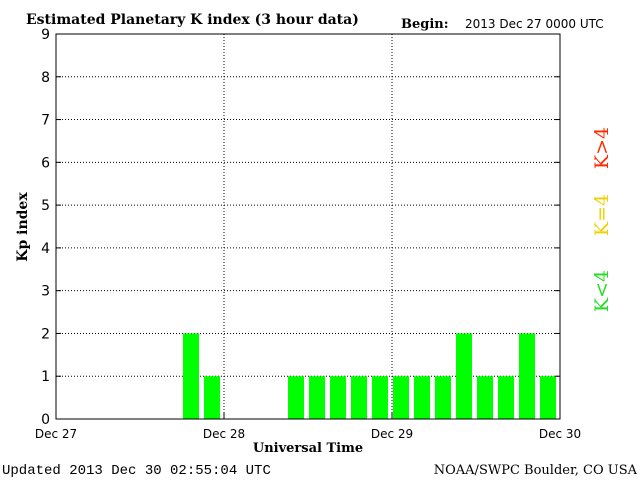 The image size is (640, 480). Describe the element at coordinates (45, 420) in the screenshot. I see `y-tick-label: 0` at that location.